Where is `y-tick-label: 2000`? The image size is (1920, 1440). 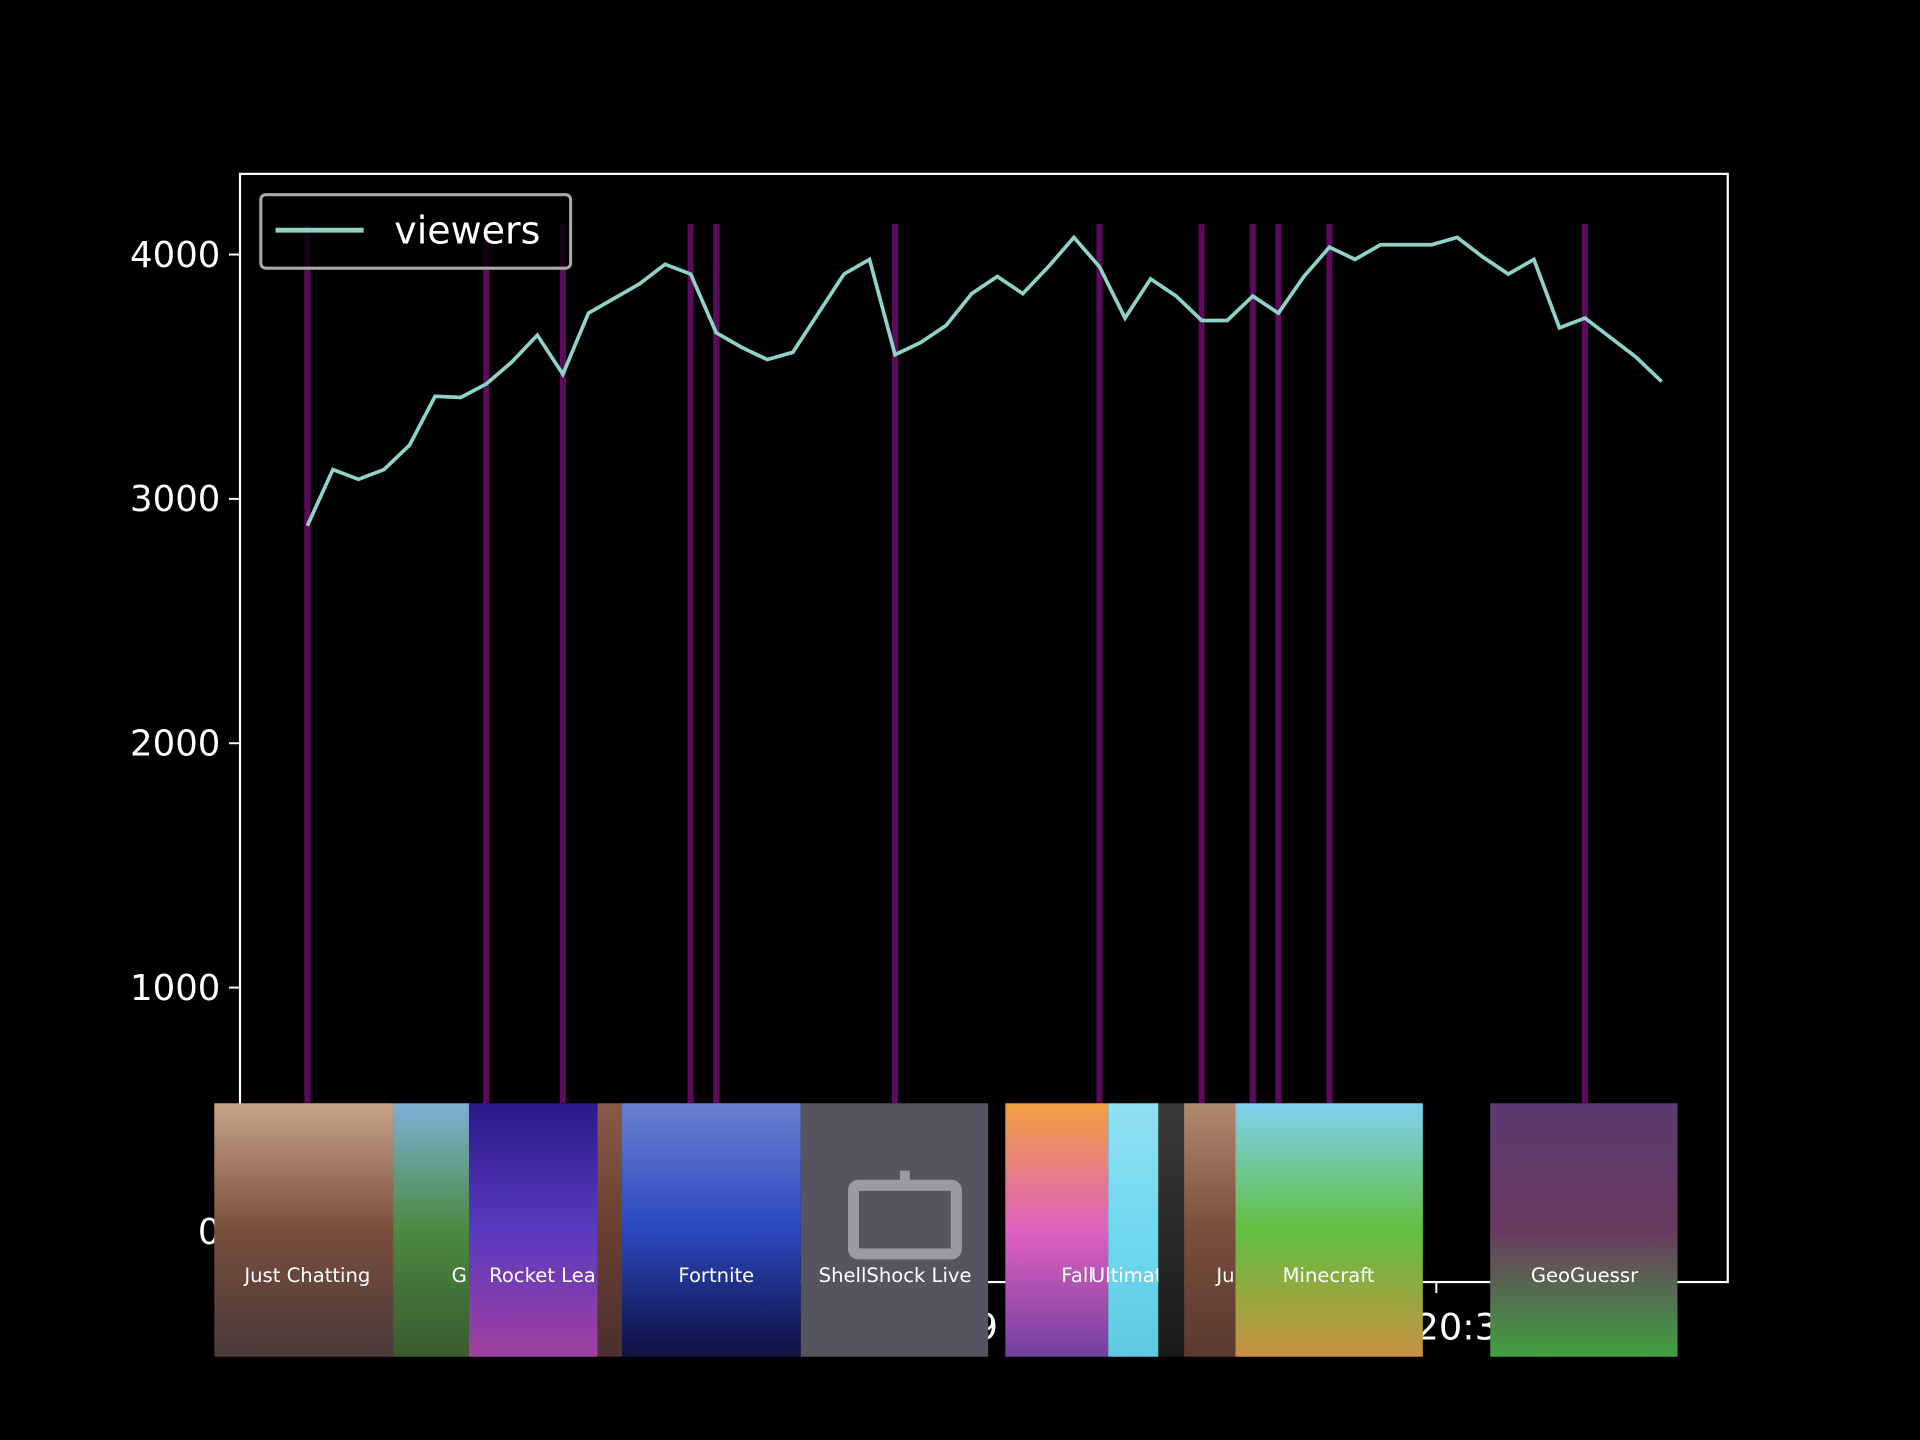 y-tick-label: 2000 is located at coordinates (175, 743).